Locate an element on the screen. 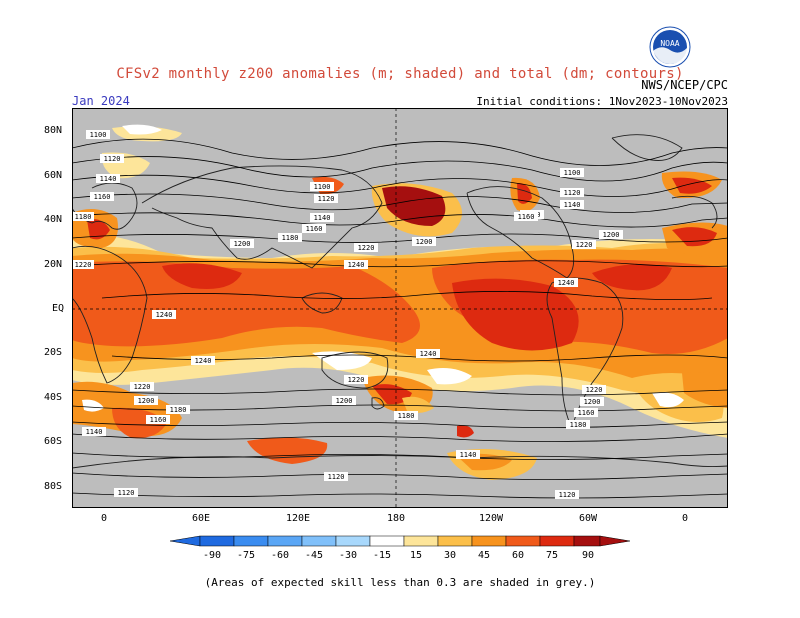 The width and height of the screenshot is (800, 618). lat-label: 80S is located at coordinates (53, 486).